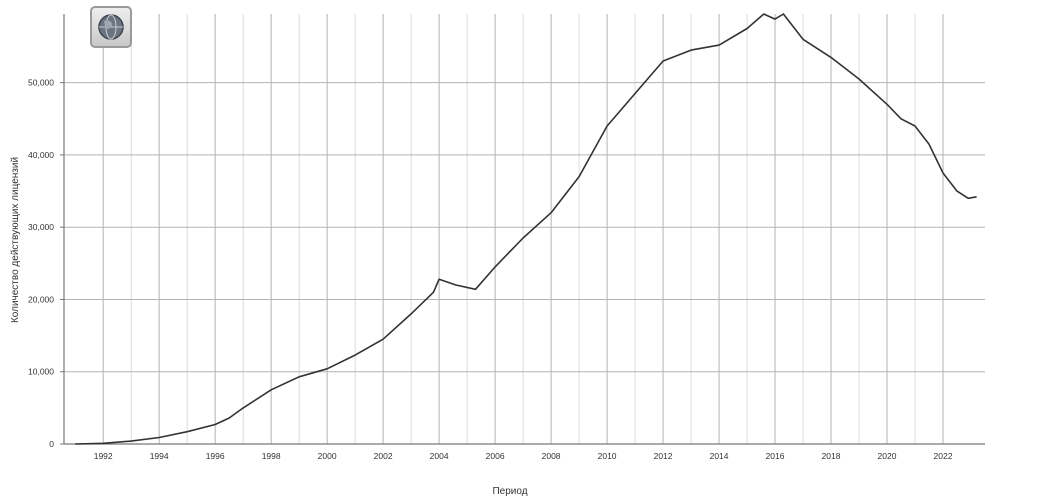 The height and width of the screenshot is (499, 1049). I want to click on y-tick-label: 30,000, so click(41, 227).